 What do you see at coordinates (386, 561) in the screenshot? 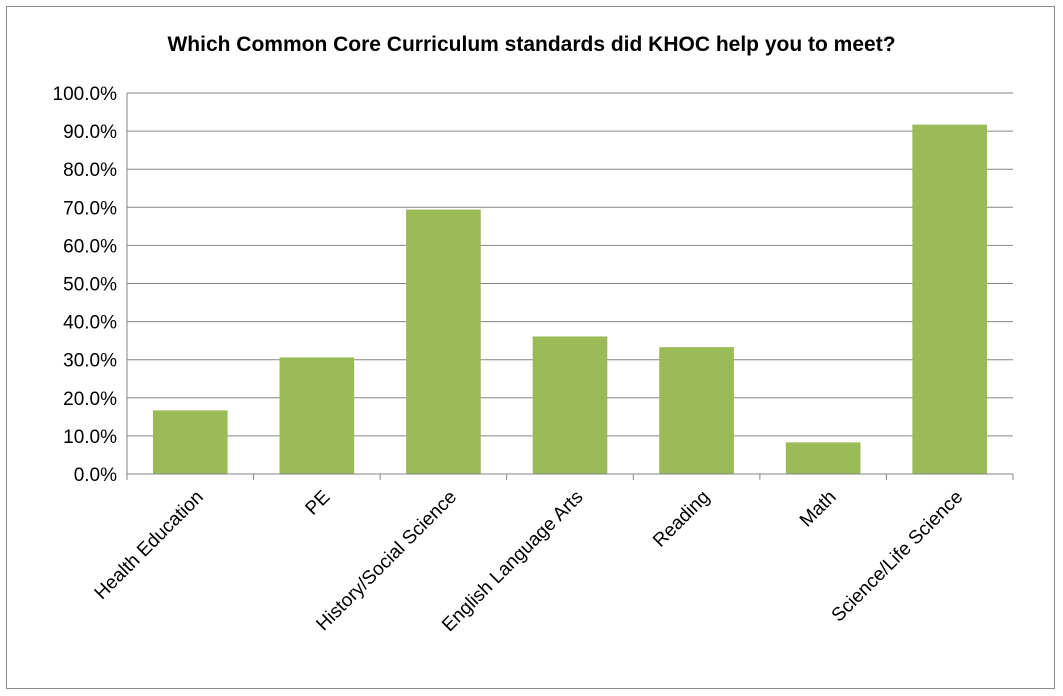
I see `x-category-label: History/Social Science` at bounding box center [386, 561].